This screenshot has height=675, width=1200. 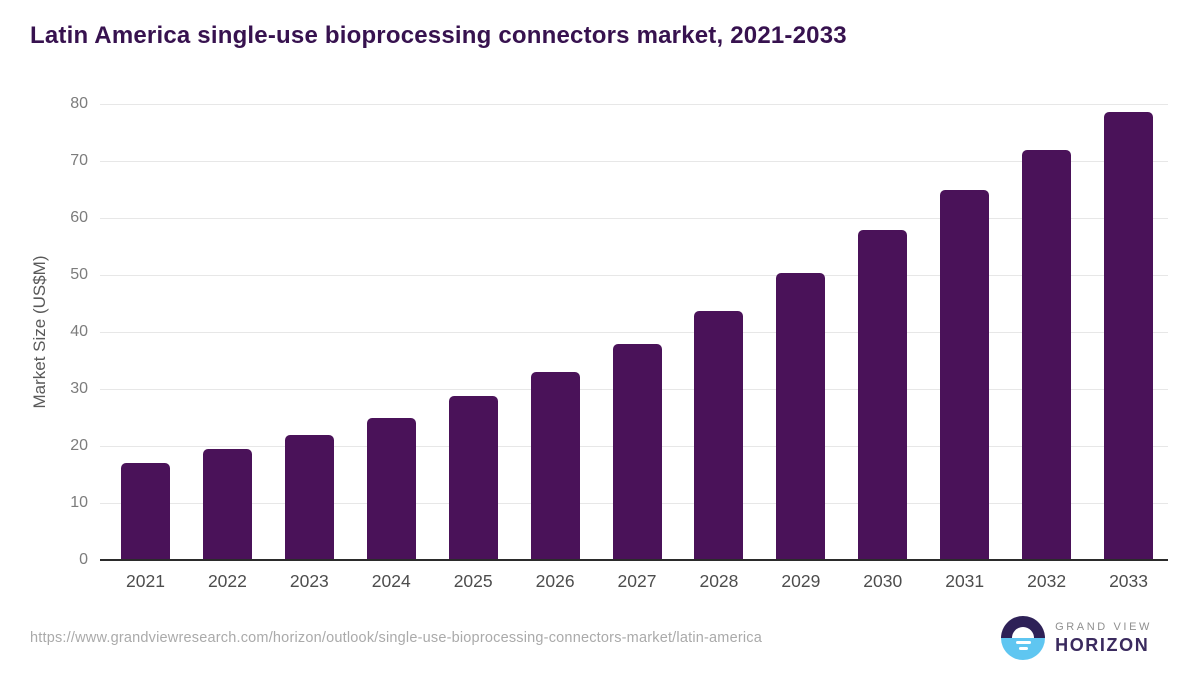 What do you see at coordinates (637, 581) in the screenshot?
I see `x-tick-label-2027: 2027` at bounding box center [637, 581].